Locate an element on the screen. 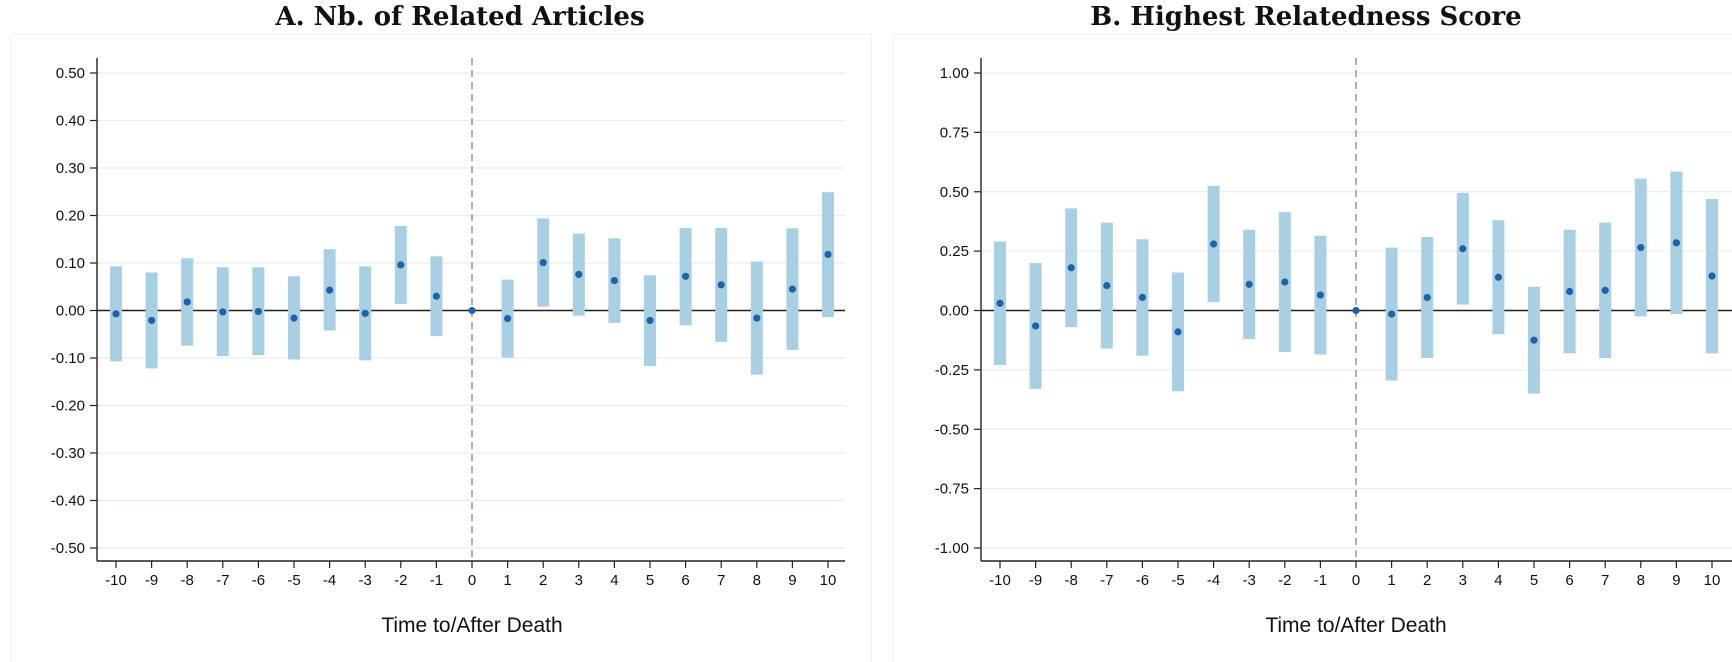 The width and height of the screenshot is (1732, 662). panel-a-x-tick-label: 5 is located at coordinates (650, 580).